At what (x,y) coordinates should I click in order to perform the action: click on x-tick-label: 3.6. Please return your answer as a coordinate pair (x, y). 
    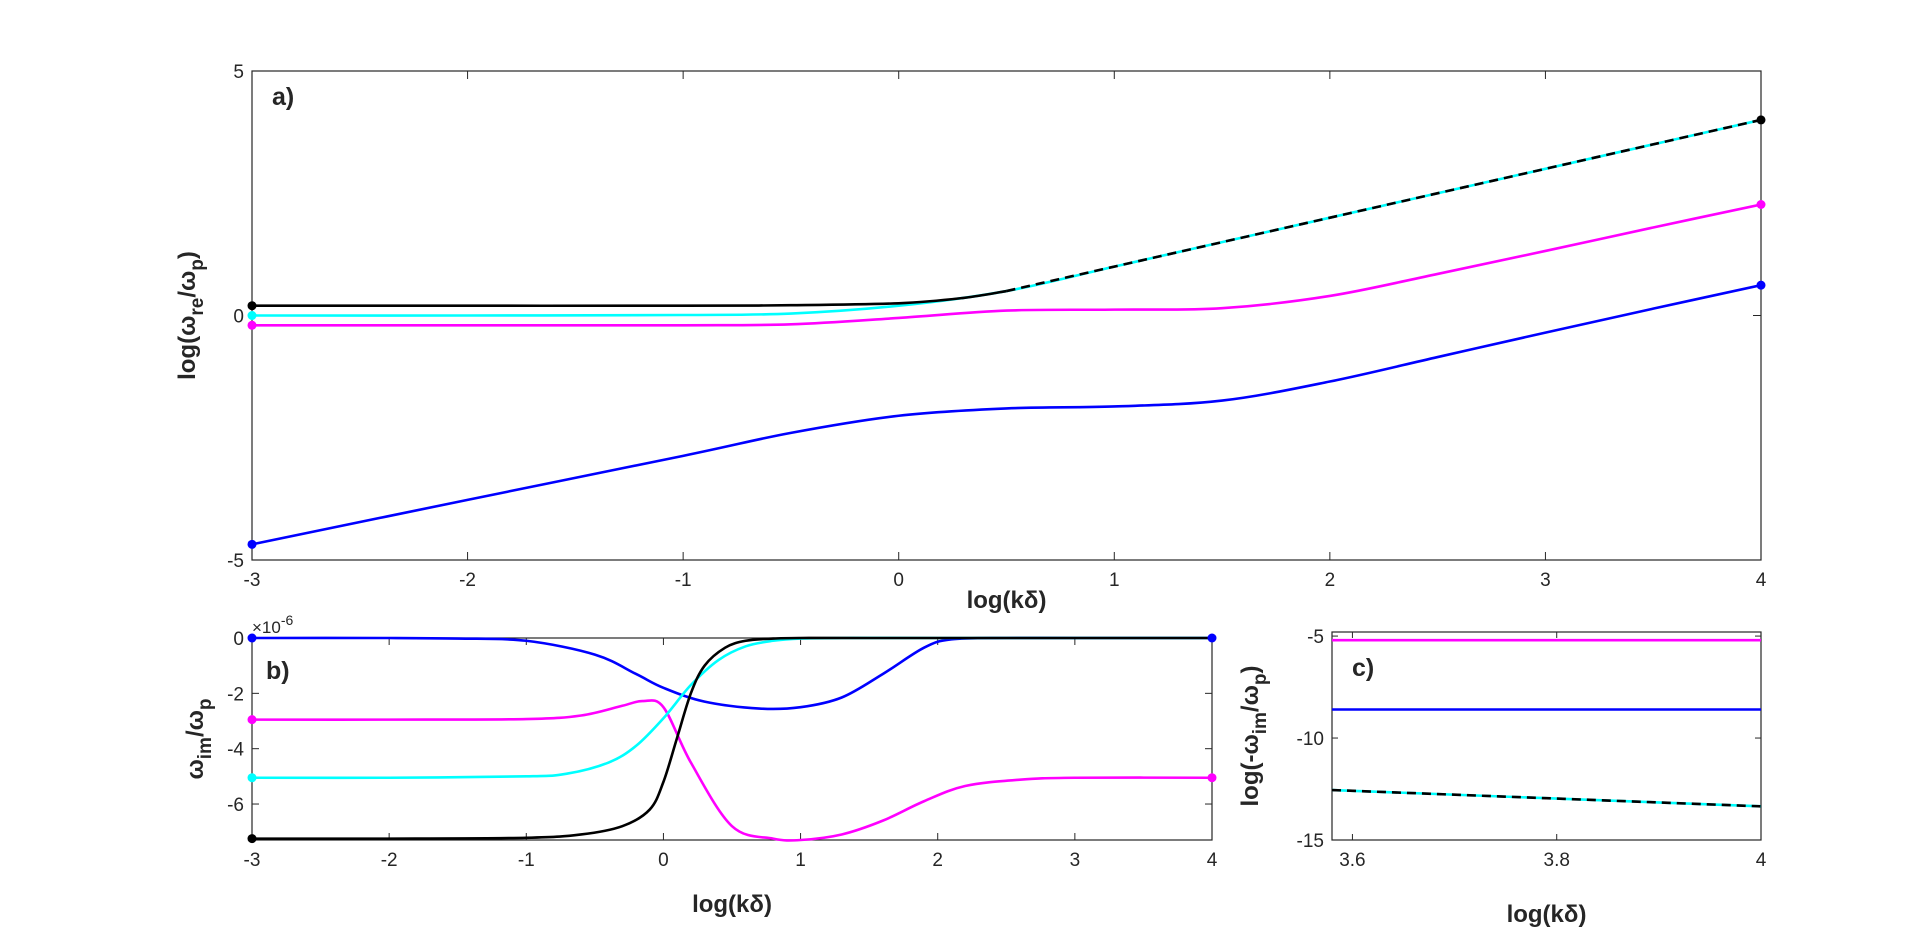
    Looking at the image, I should click on (1352, 860).